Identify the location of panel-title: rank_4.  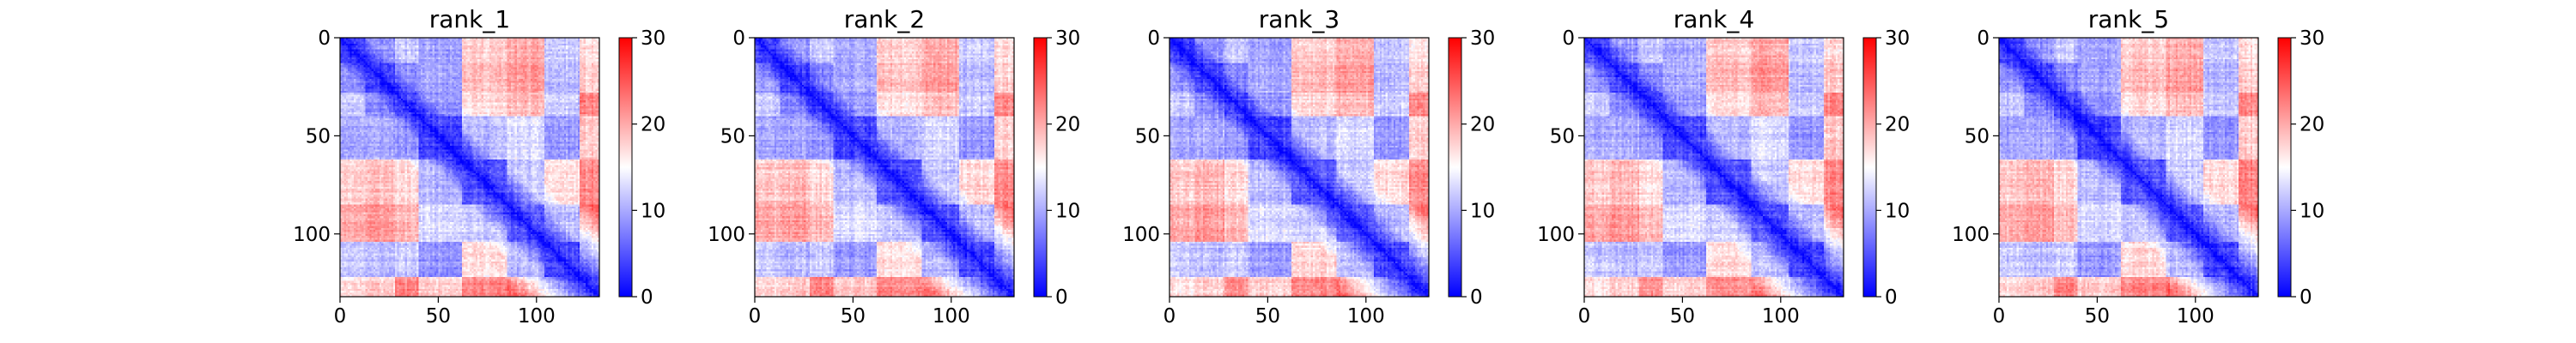
(1714, 19).